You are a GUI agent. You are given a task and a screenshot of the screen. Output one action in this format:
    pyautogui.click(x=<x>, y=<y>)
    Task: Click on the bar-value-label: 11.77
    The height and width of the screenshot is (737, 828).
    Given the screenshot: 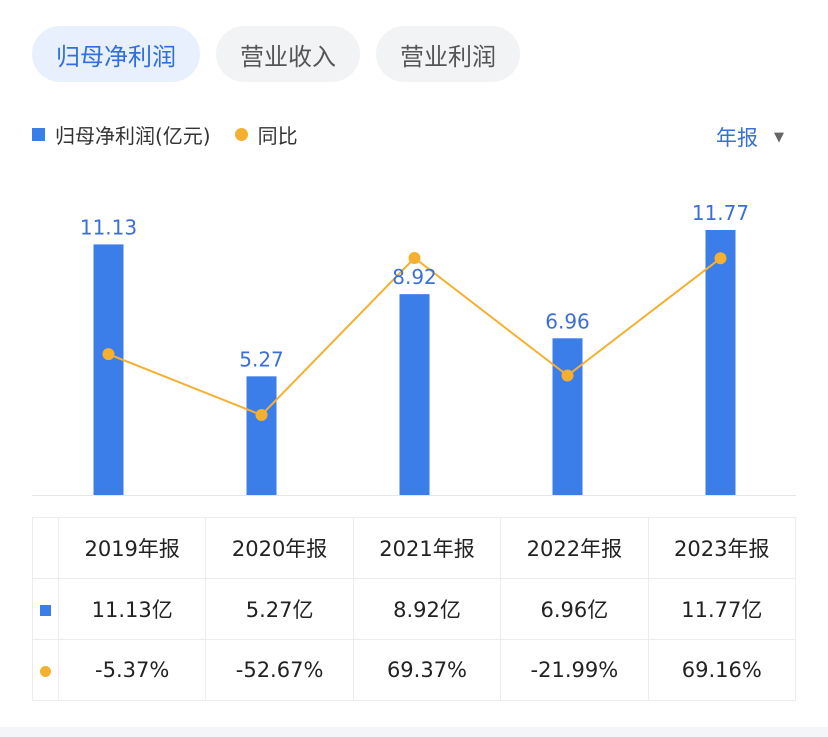 What is the action you would take?
    pyautogui.click(x=720, y=213)
    